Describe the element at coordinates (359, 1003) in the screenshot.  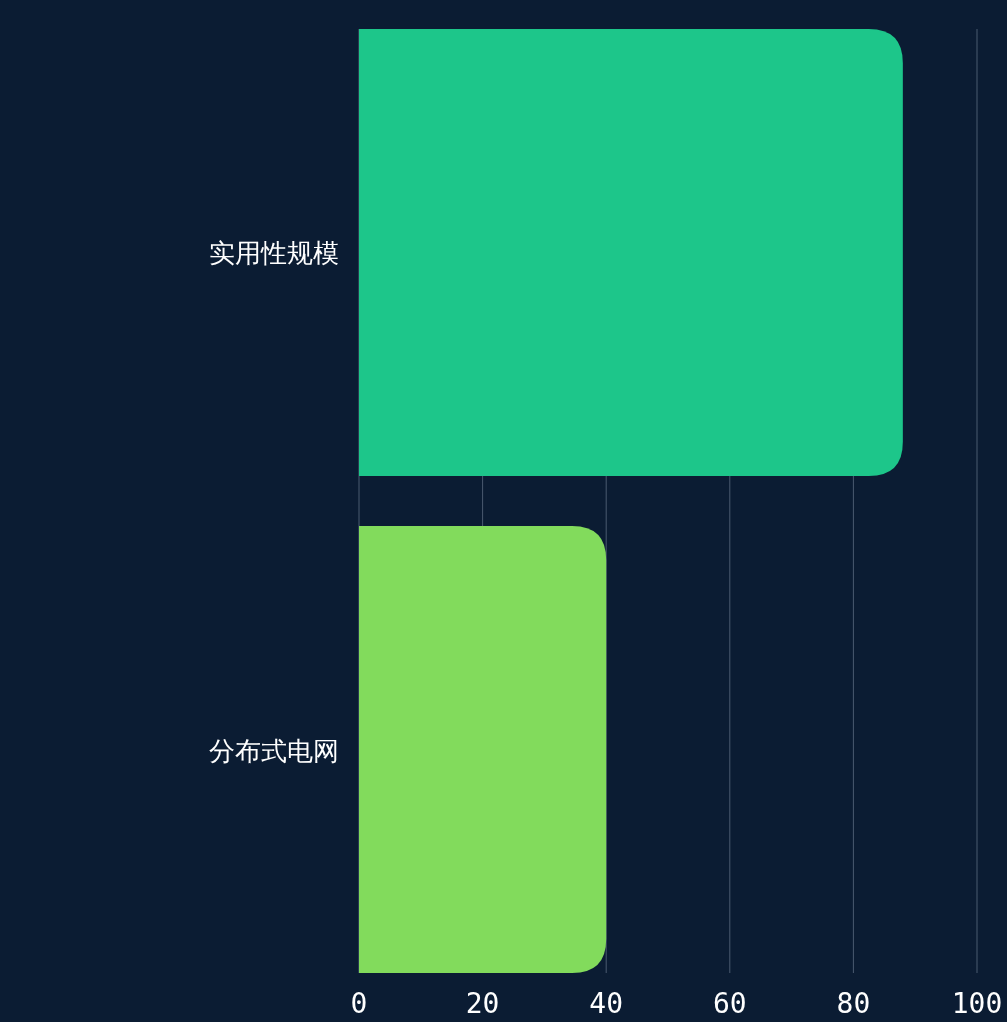
I see `x-tick-label: 0` at that location.